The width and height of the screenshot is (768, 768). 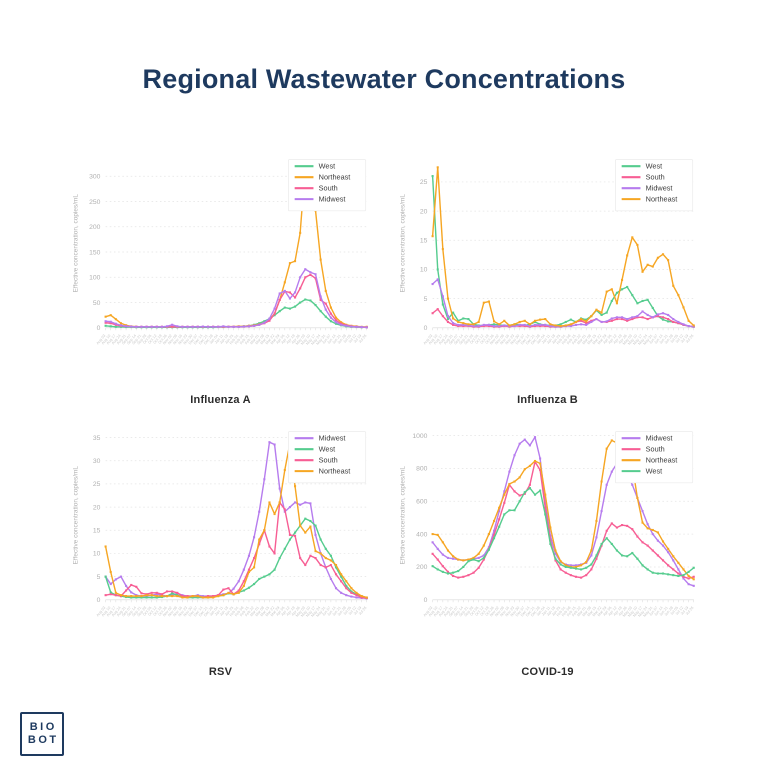 I want to click on x-tick-label: Nov 02, so click(x=167, y=340).